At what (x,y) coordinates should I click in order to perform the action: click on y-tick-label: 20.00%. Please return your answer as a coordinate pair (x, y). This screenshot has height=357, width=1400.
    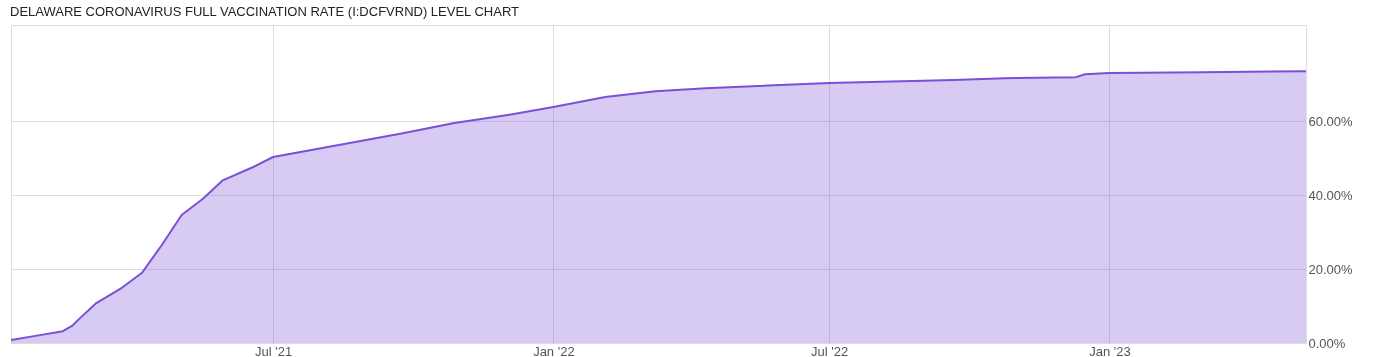
    Looking at the image, I should click on (1331, 269).